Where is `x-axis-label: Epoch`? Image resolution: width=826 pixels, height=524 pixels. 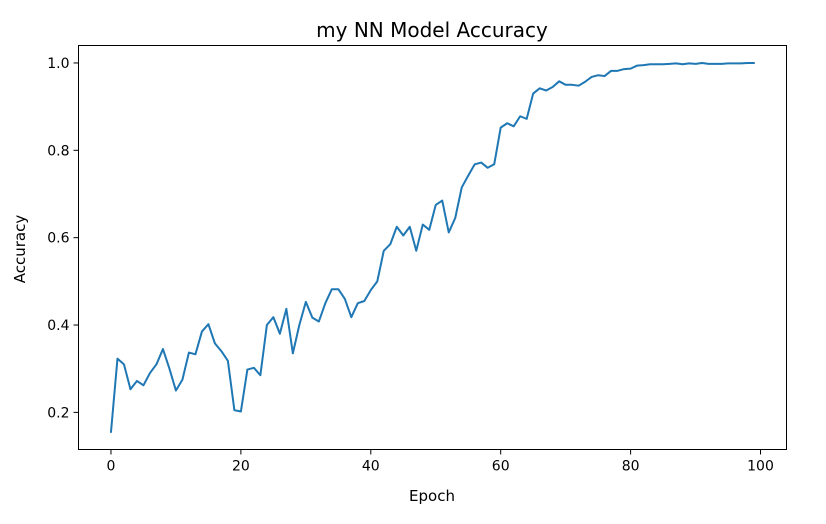 x-axis-label: Epoch is located at coordinates (432, 496).